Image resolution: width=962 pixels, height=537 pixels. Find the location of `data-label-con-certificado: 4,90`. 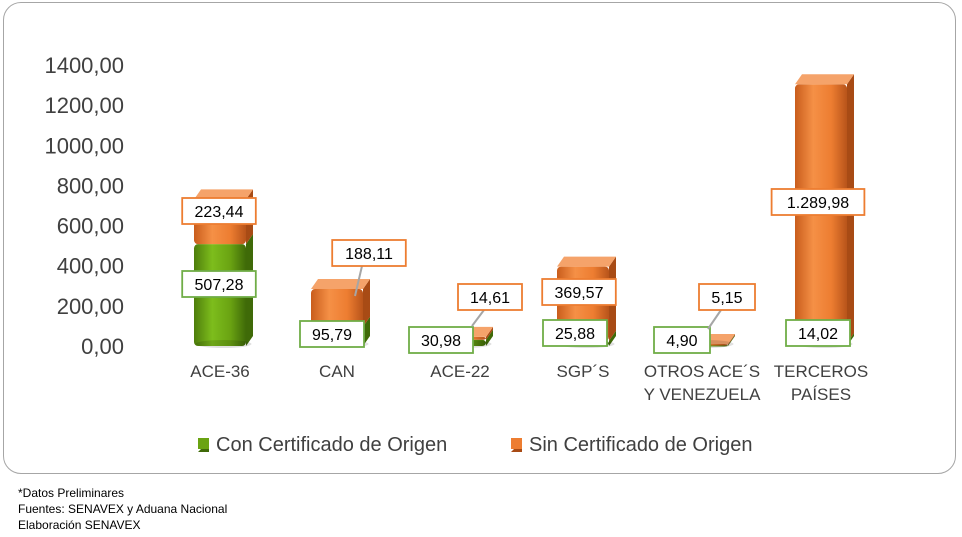

data-label-con-certificado: 4,90 is located at coordinates (681, 341).